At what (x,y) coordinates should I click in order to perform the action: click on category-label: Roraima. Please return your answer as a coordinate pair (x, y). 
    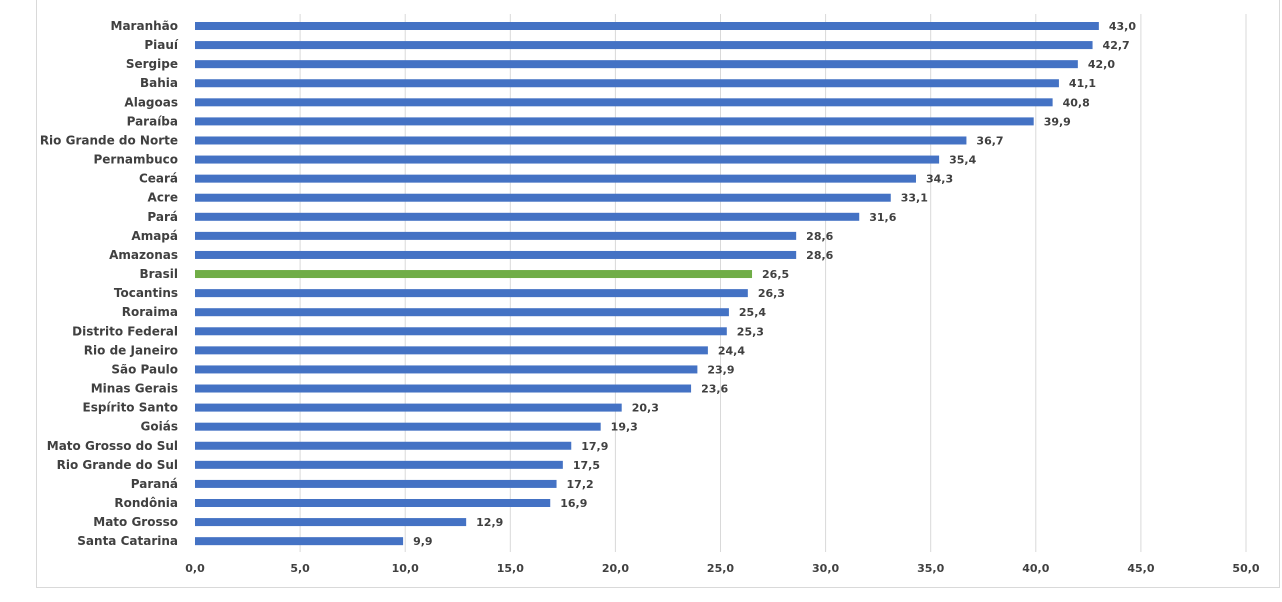
    Looking at the image, I should click on (150, 312).